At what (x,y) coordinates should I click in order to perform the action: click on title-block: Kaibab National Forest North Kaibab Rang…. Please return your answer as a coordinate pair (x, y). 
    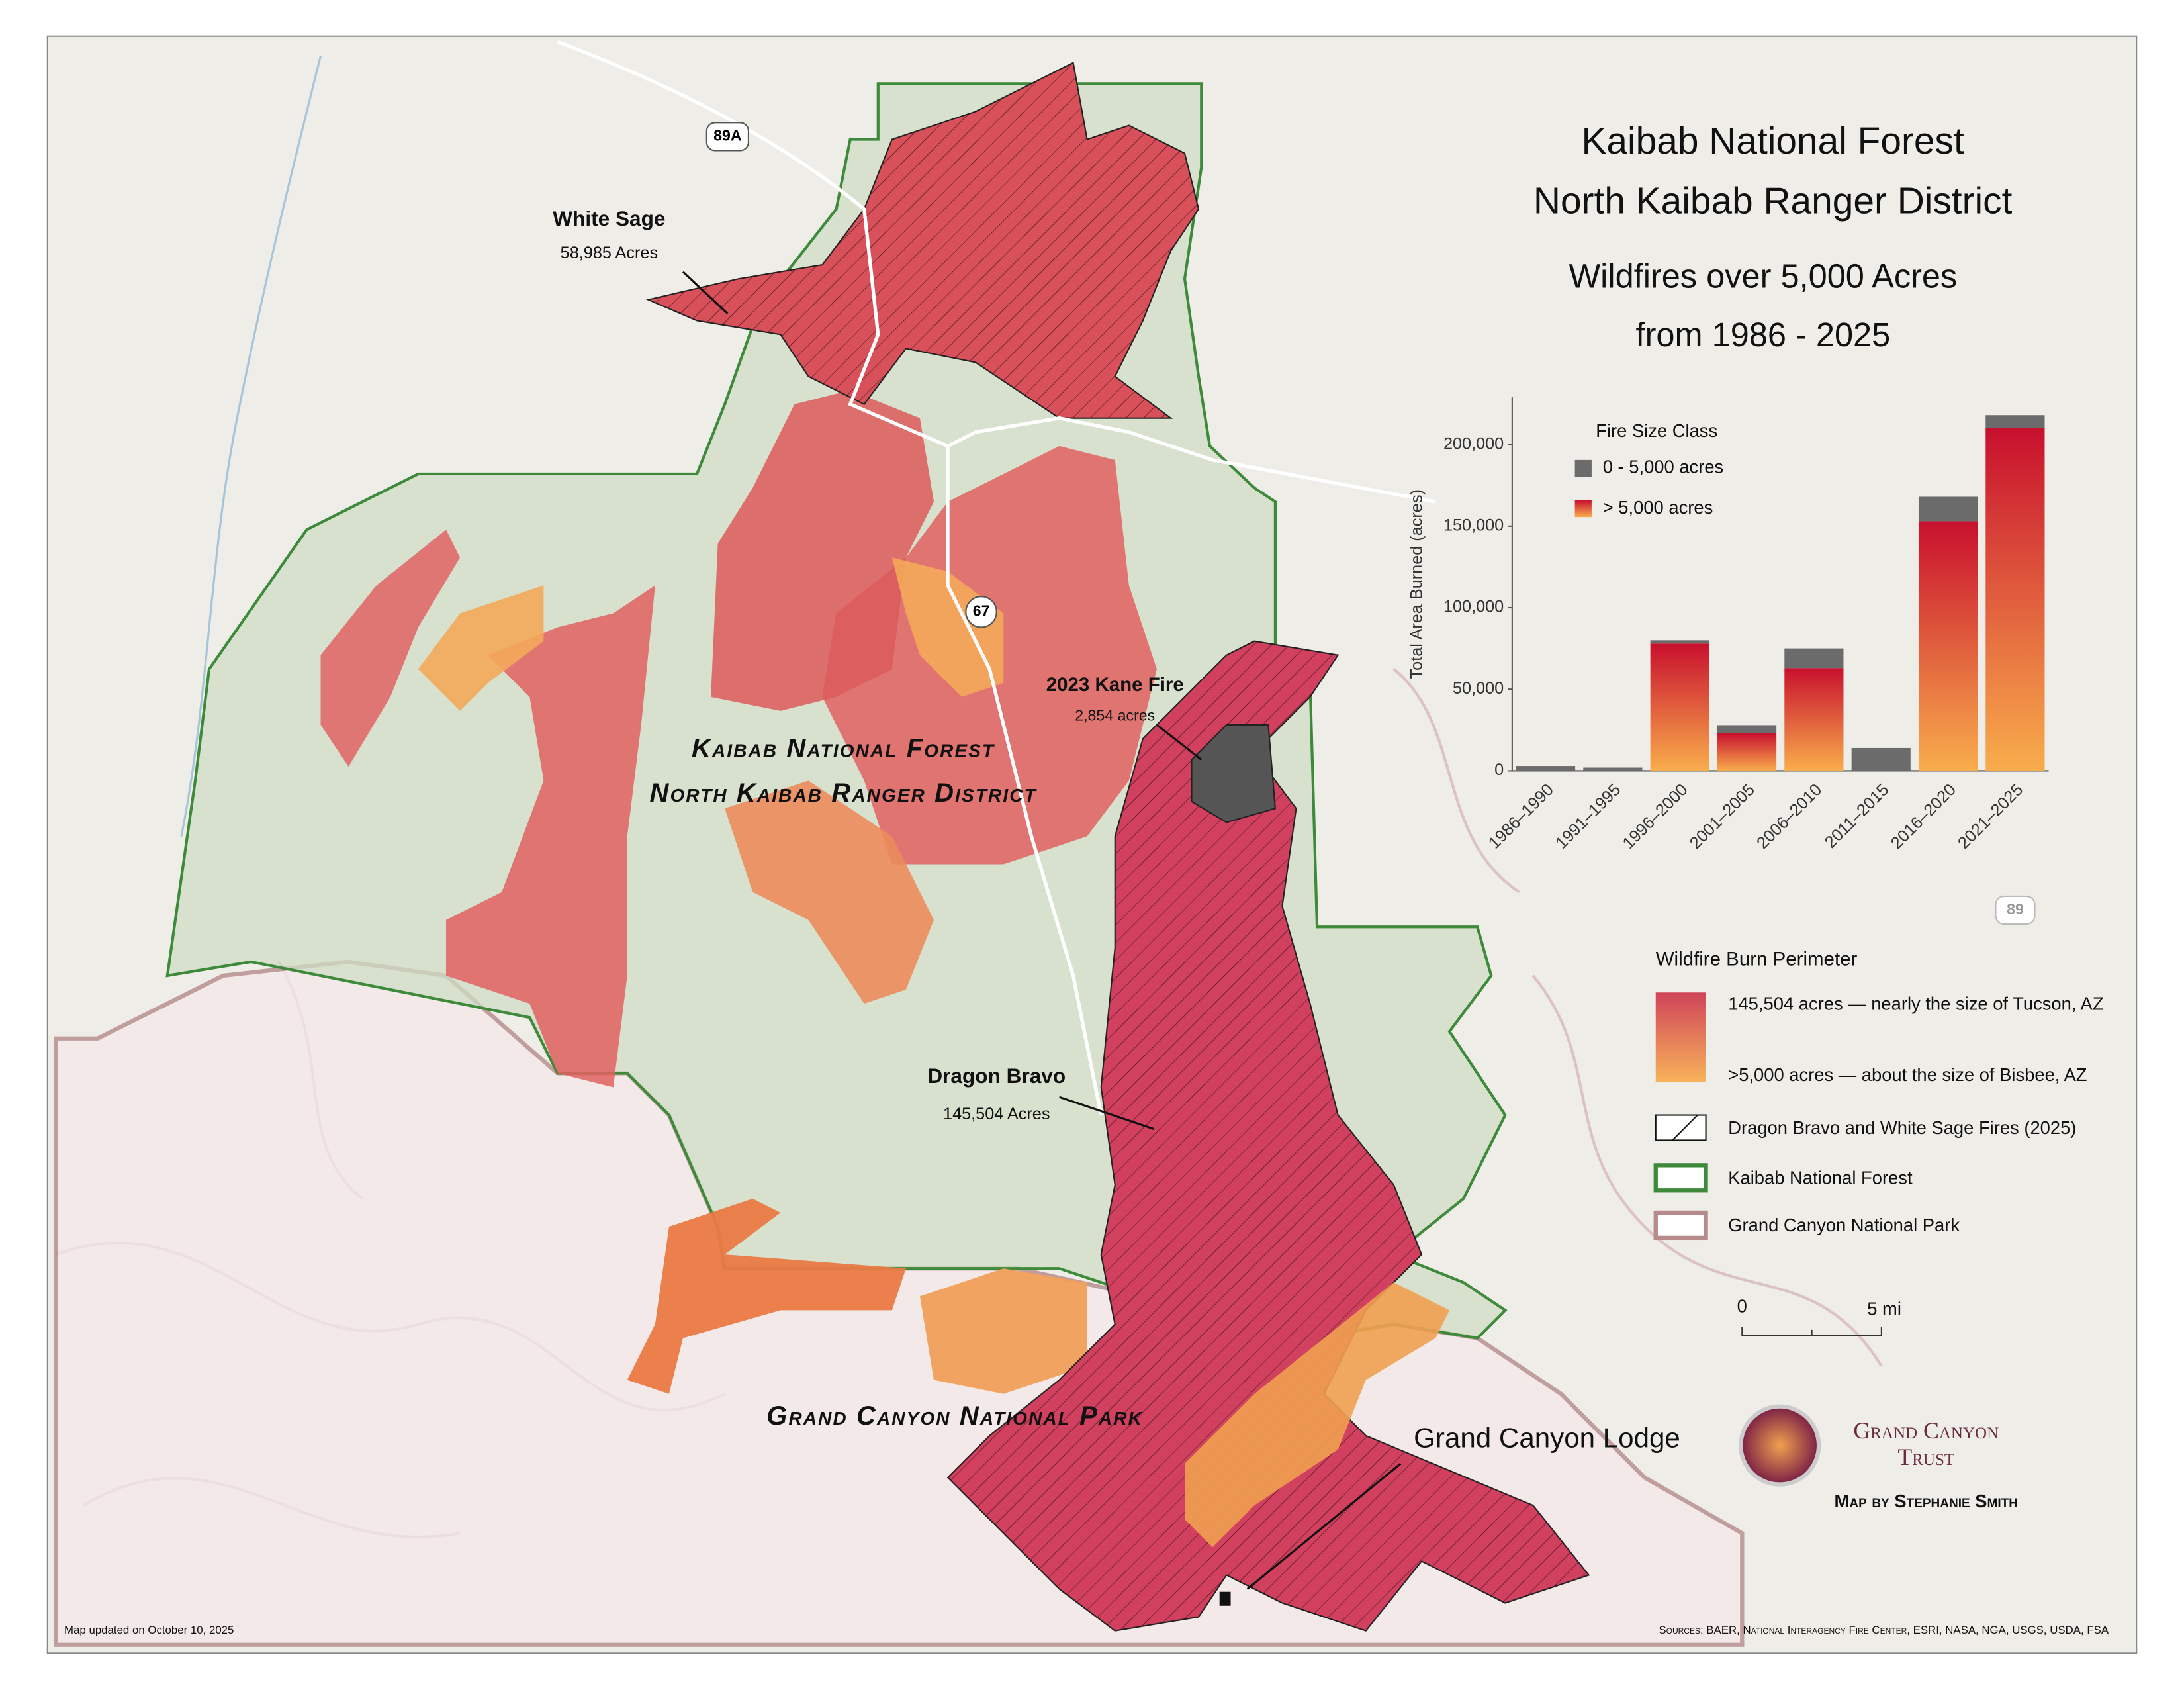
    Looking at the image, I should click on (1773, 236).